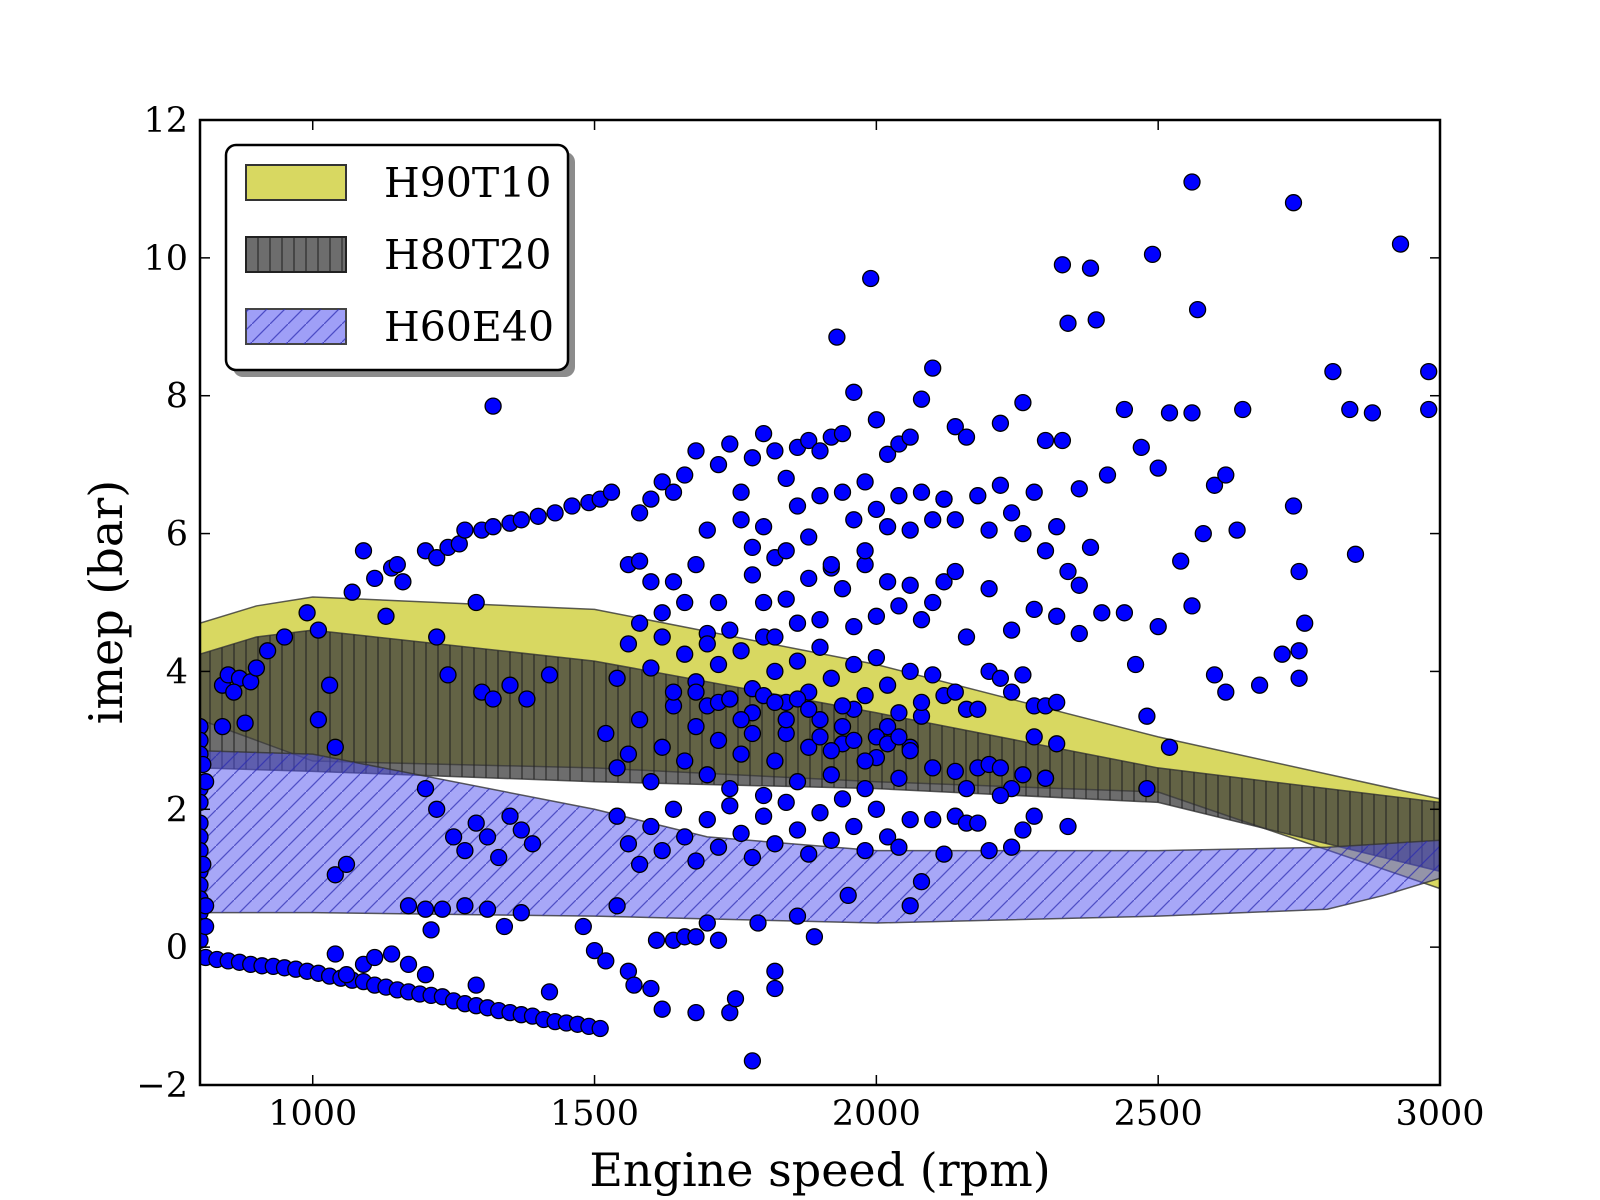 Image resolution: width=1600 pixels, height=1200 pixels. What do you see at coordinates (177, 535) in the screenshot?
I see `y-tick-label: 6` at bounding box center [177, 535].